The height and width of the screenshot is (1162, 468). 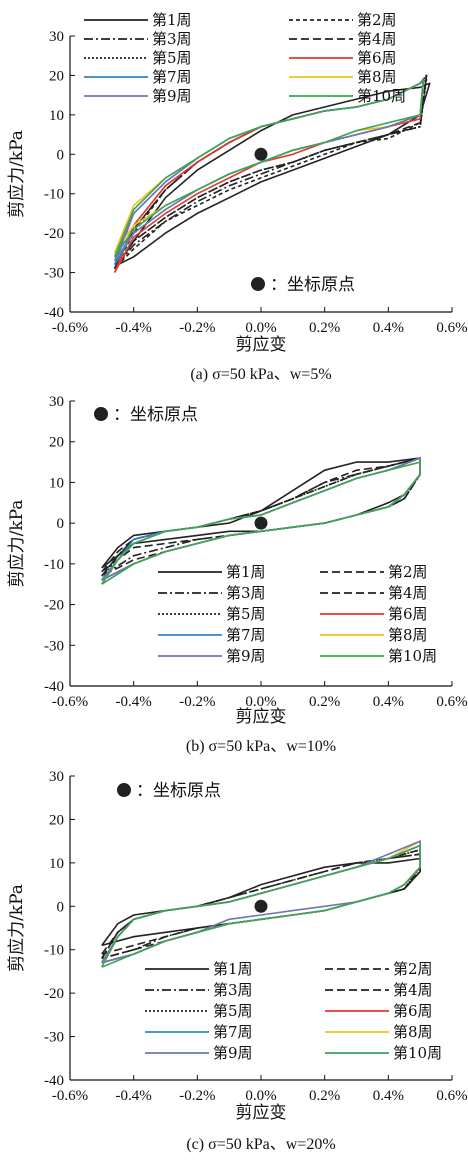 I want to click on panel-caption: (c) σ=50 kPa、w=20%, so click(x=260, y=1144).